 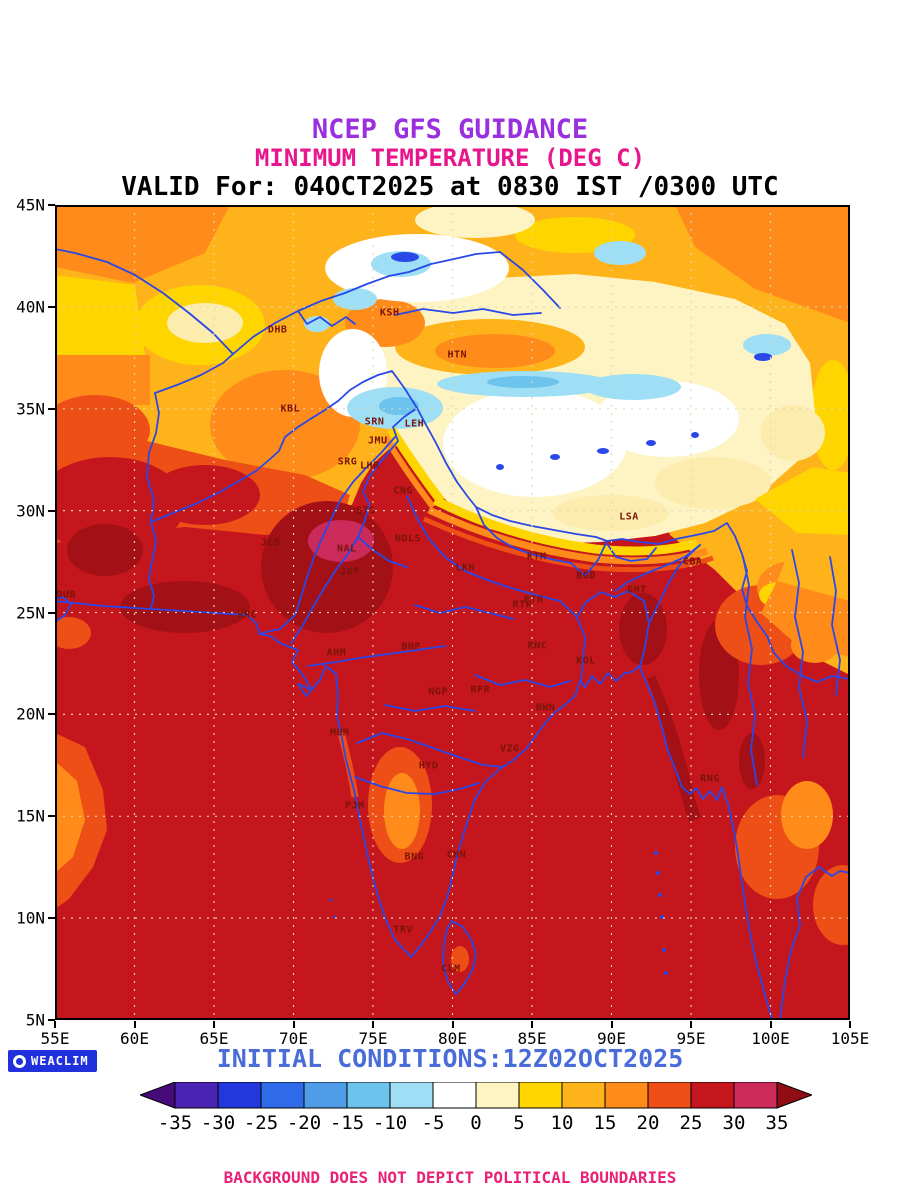 I want to click on lon-tick-label: 75E, so click(x=373, y=1038).